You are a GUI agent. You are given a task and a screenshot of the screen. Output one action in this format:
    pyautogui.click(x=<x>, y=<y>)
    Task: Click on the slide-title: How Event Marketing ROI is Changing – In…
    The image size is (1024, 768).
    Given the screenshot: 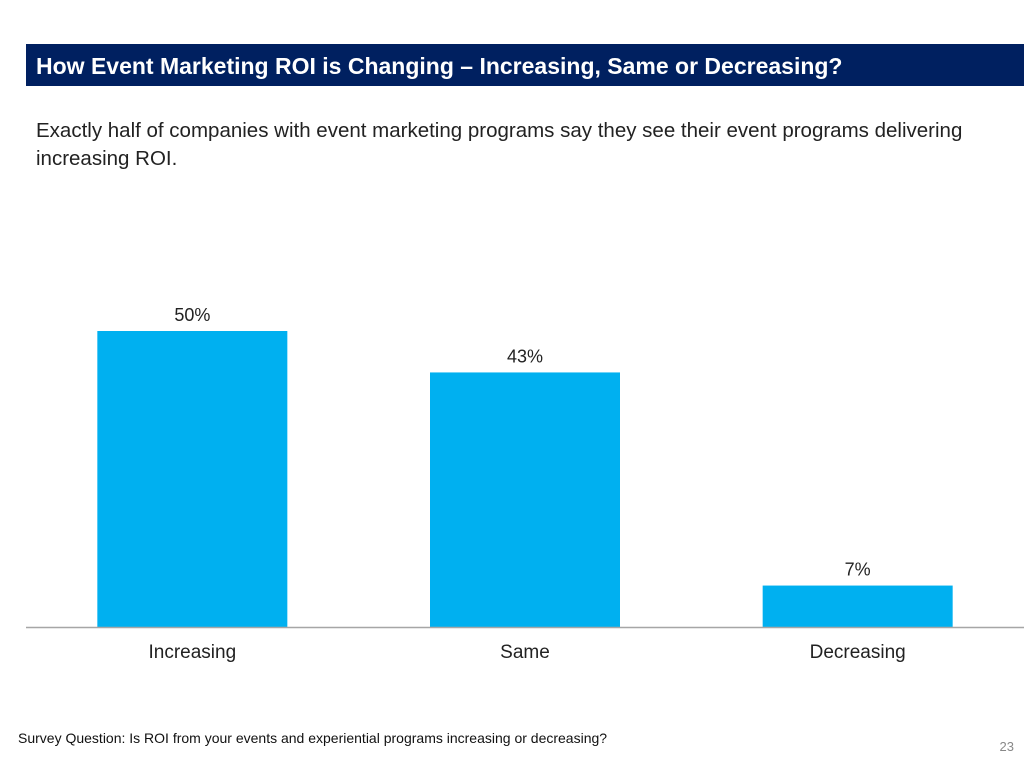 What is the action you would take?
    pyautogui.click(x=439, y=66)
    